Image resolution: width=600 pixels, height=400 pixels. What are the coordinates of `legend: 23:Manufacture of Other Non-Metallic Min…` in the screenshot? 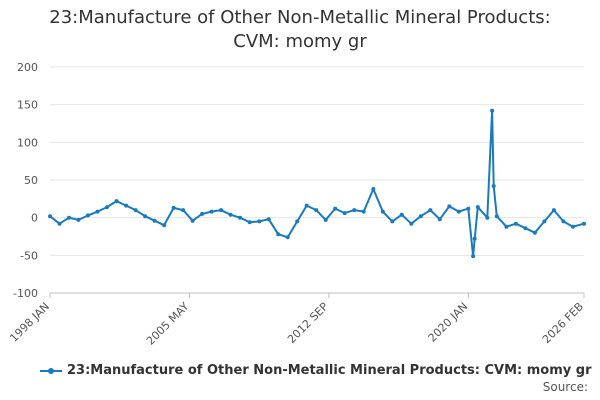 It's located at (316, 370).